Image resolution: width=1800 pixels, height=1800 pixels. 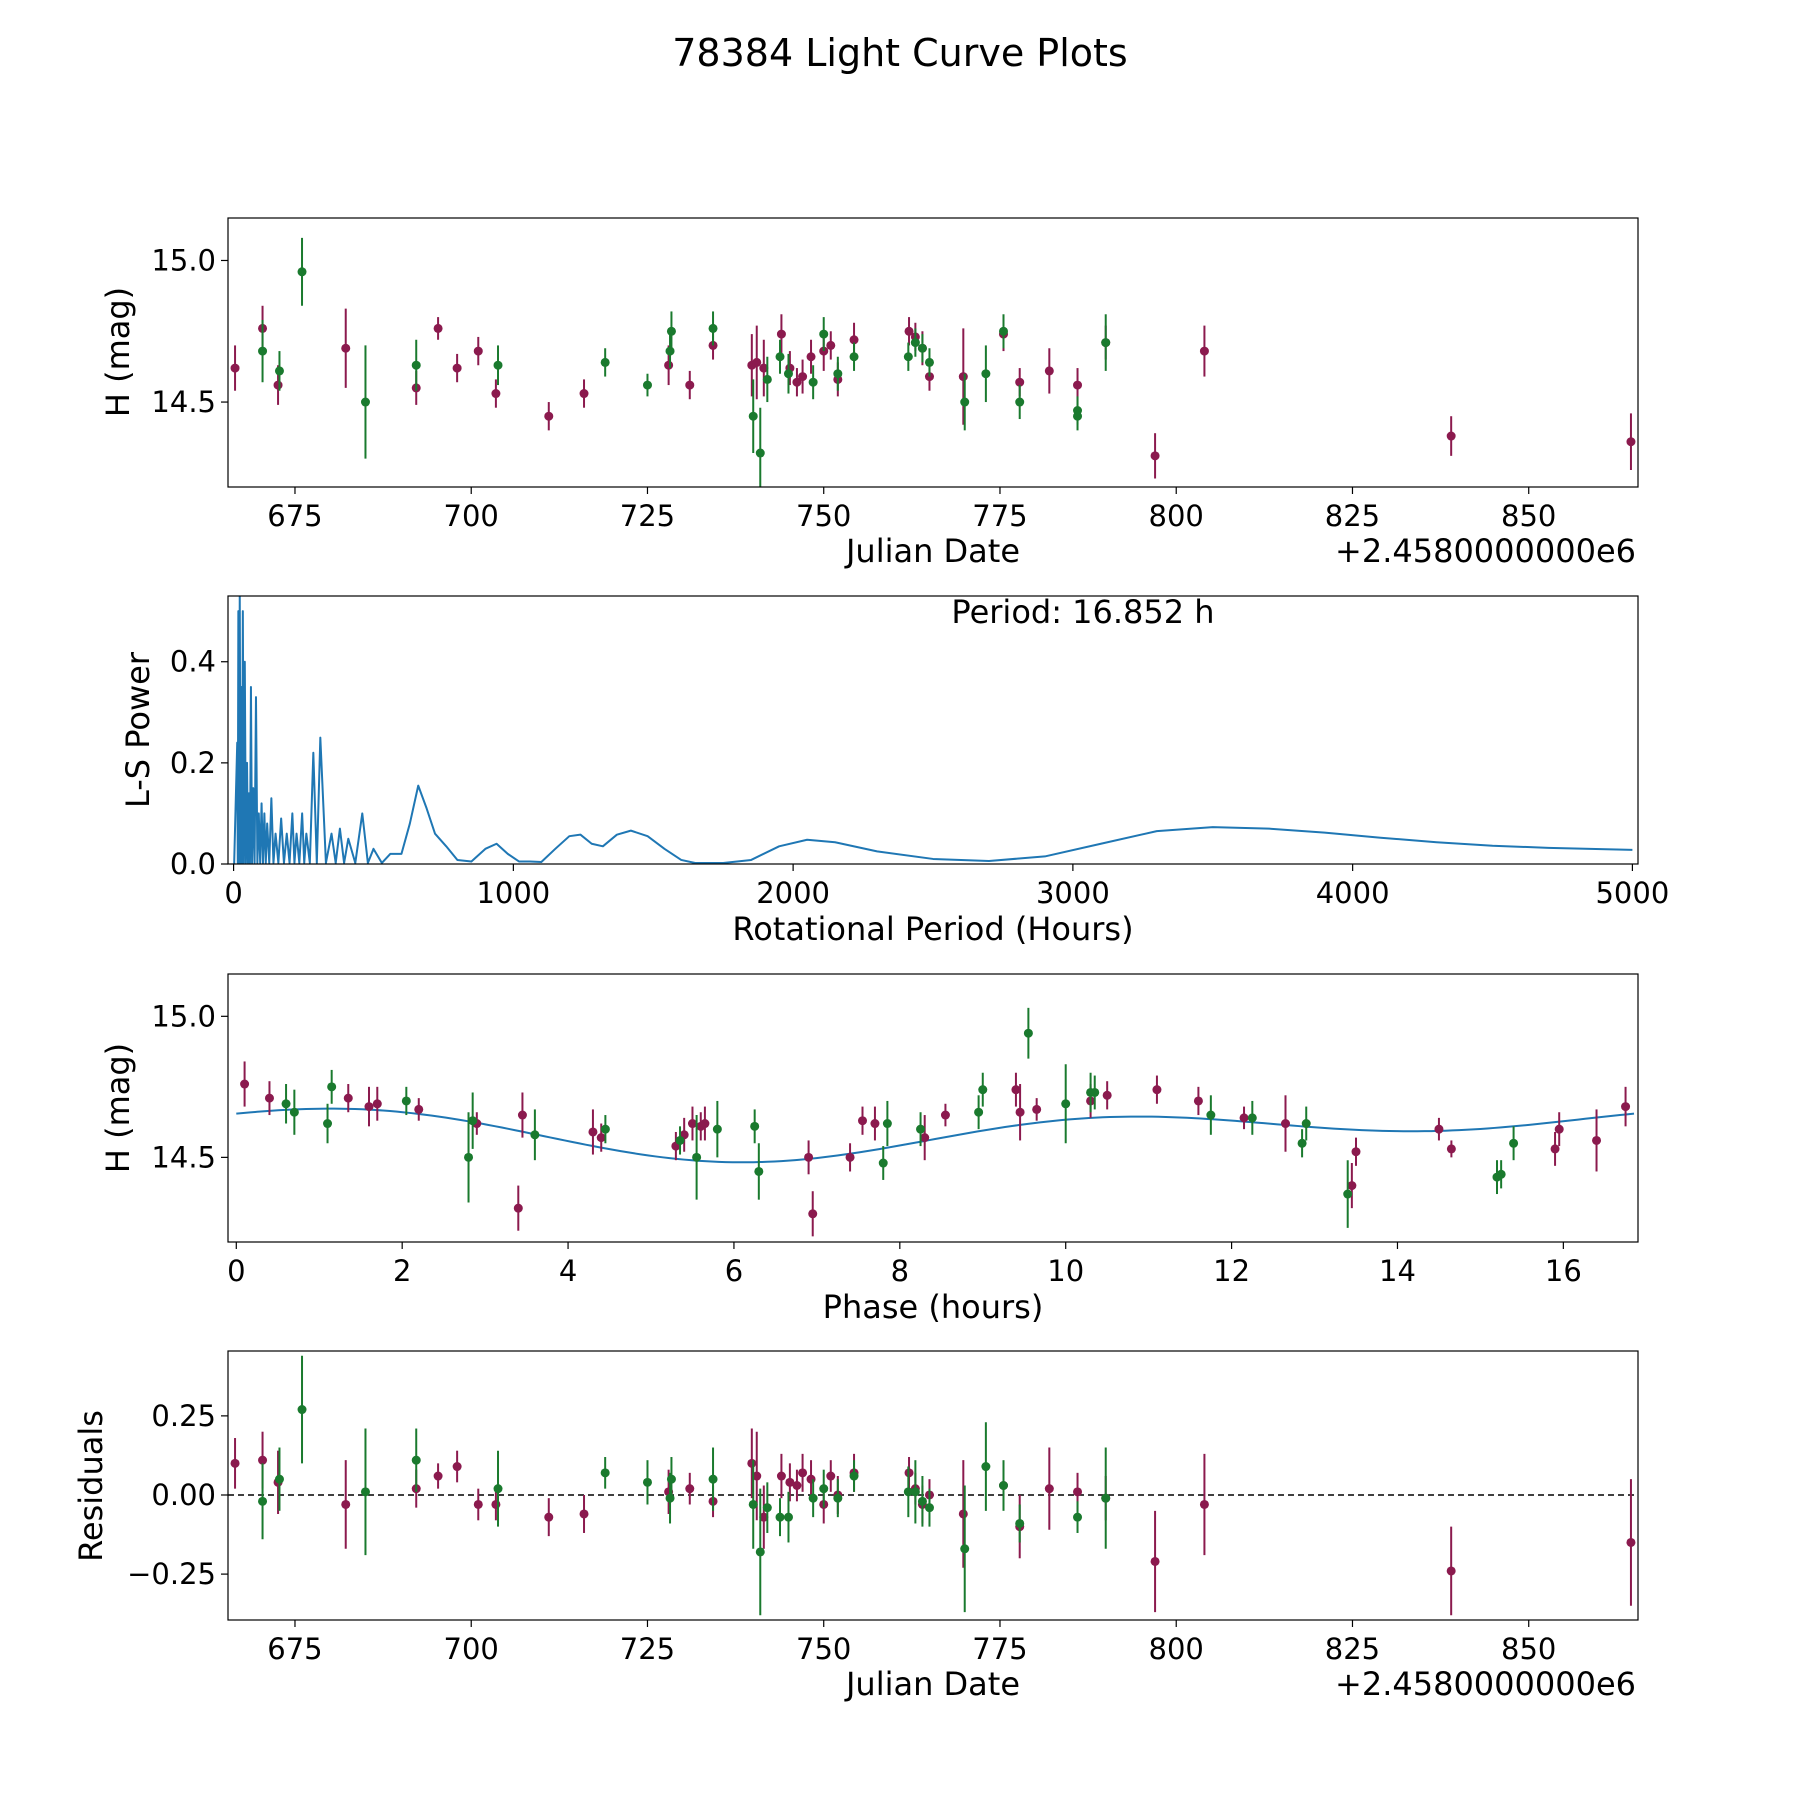 What do you see at coordinates (793, 893) in the screenshot?
I see `x-tick-label: 2000` at bounding box center [793, 893].